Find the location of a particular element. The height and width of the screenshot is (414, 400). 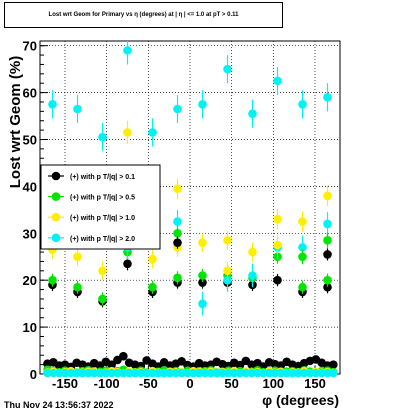

y-axis-label: Lost wrt Geom (%) is located at coordinates (15, 122).